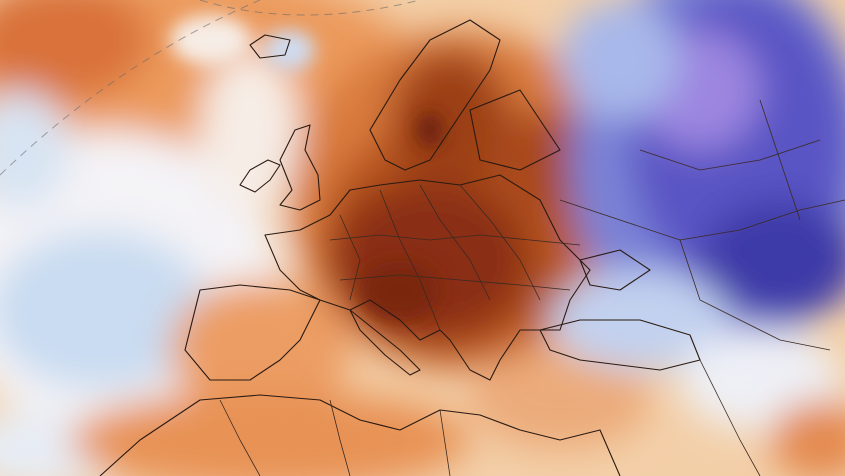 Image resolution: width=845 pixels, height=476 pixels. What do you see at coordinates (130, 88) in the screenshot?
I see `graticule` at bounding box center [130, 88].